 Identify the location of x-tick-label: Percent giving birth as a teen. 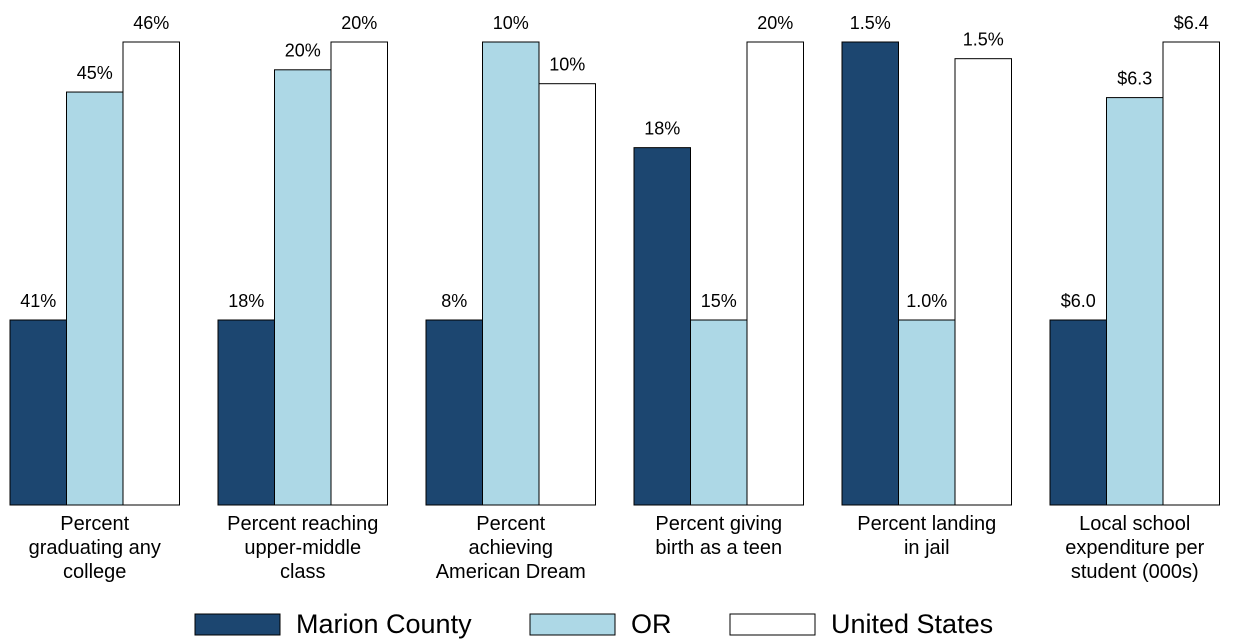
(719, 536).